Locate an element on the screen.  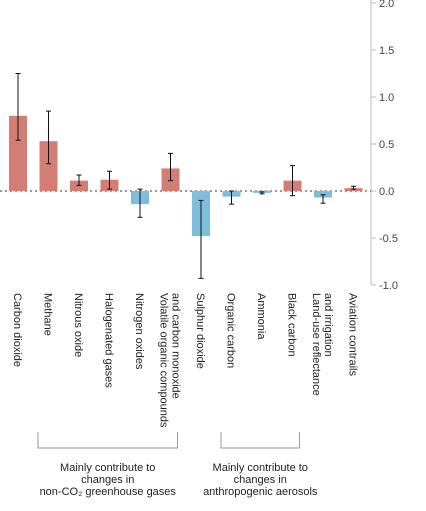
category-label-line: Organic carbon is located at coordinates (231, 330).